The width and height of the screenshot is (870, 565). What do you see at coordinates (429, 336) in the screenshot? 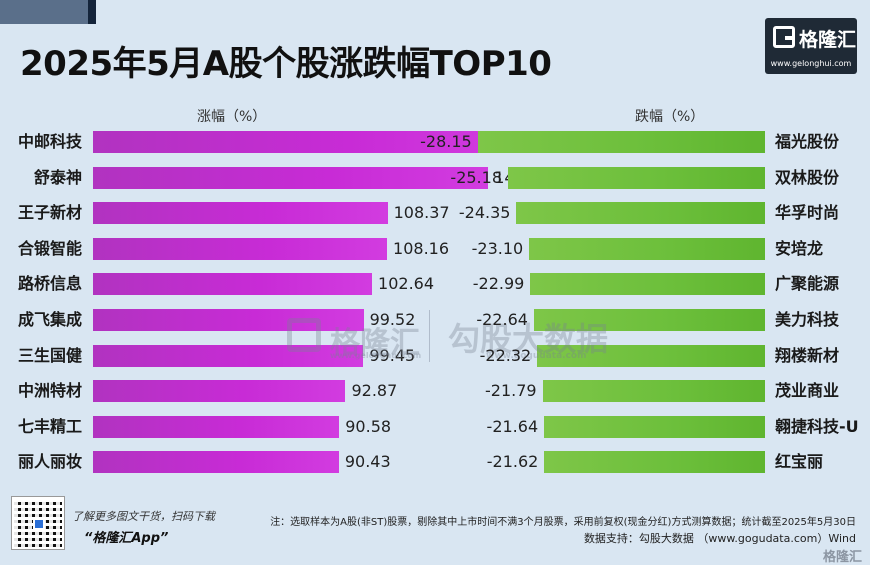
I see `watermark-divider` at bounding box center [429, 336].